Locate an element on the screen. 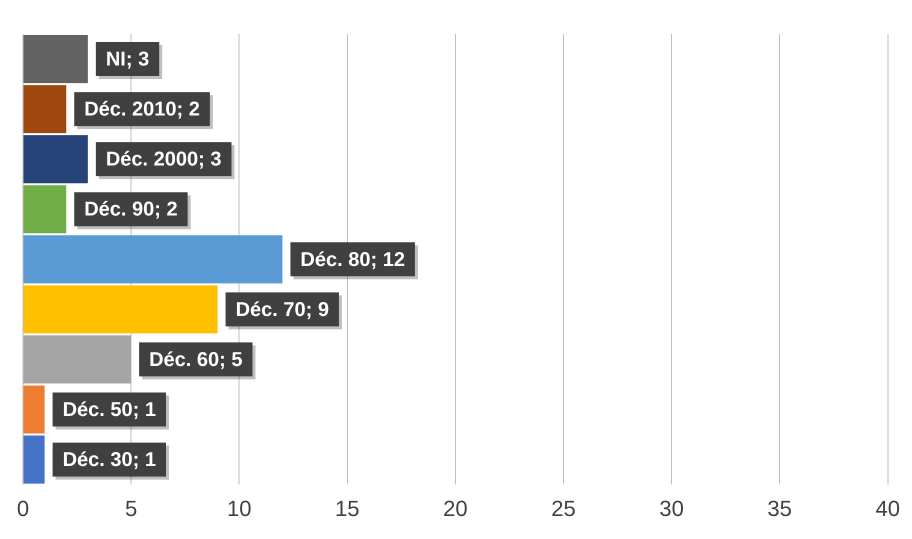  x-tick-label: 0 is located at coordinates (23, 508).